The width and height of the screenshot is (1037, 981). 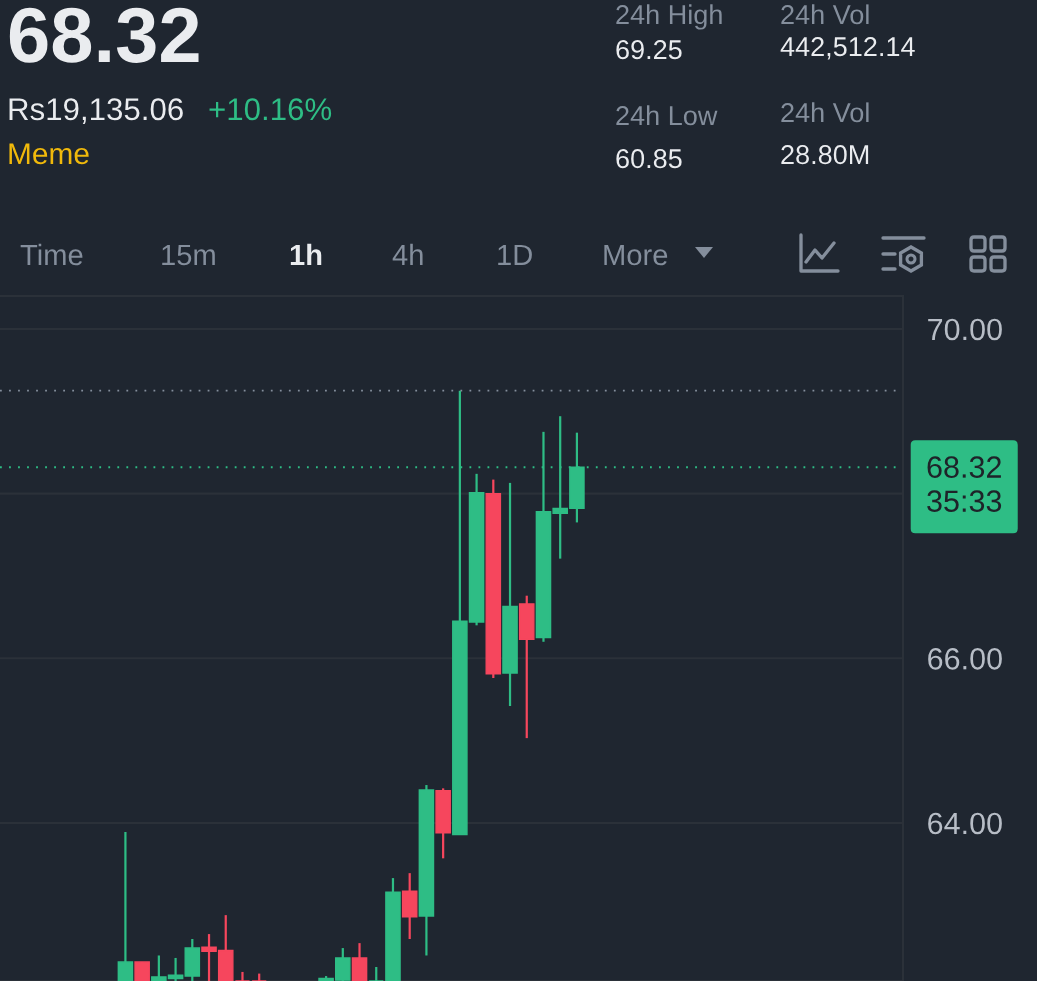 I want to click on text: Time, so click(x=51, y=254).